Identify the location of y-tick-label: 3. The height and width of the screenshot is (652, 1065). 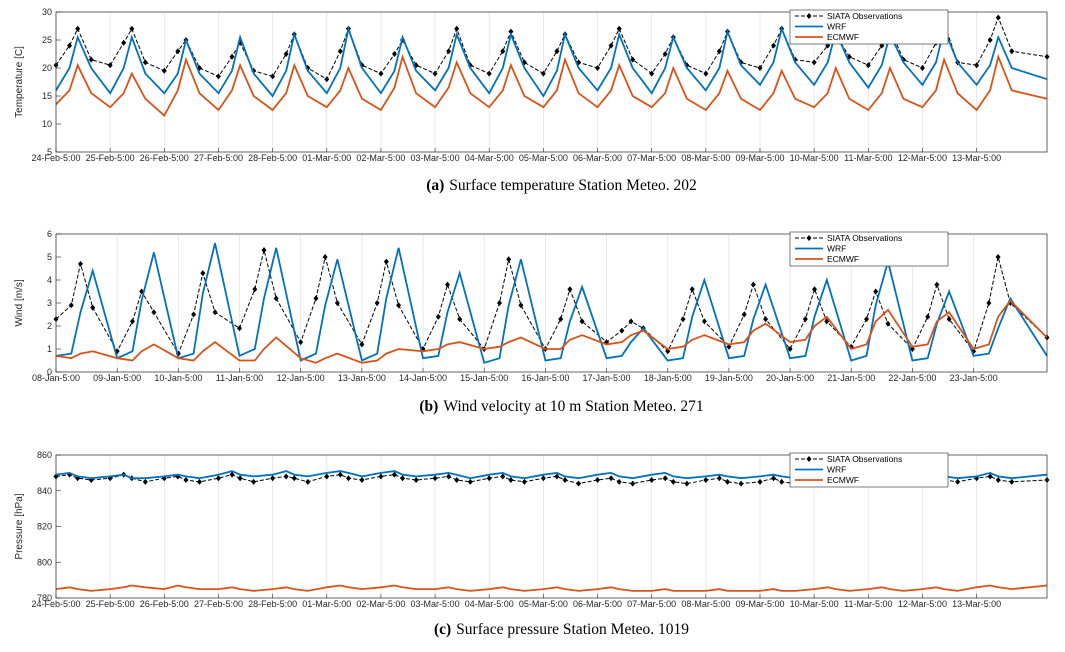
(49, 303).